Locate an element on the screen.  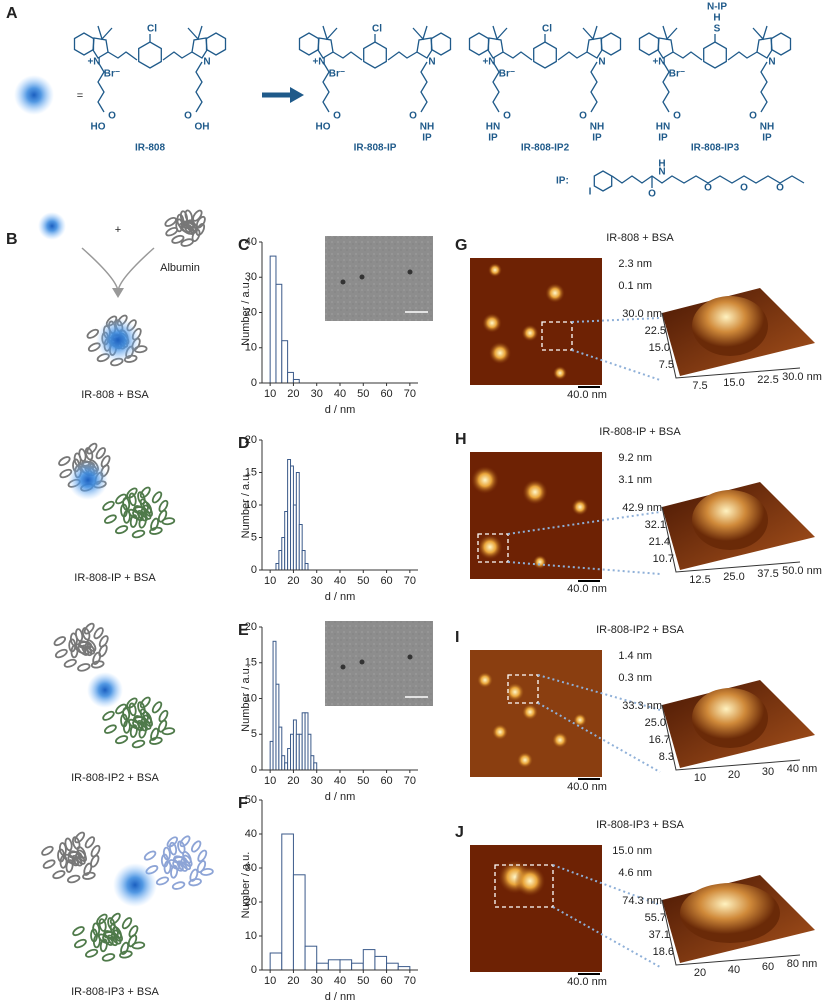
zoom-box is located at coordinates (493, 548).